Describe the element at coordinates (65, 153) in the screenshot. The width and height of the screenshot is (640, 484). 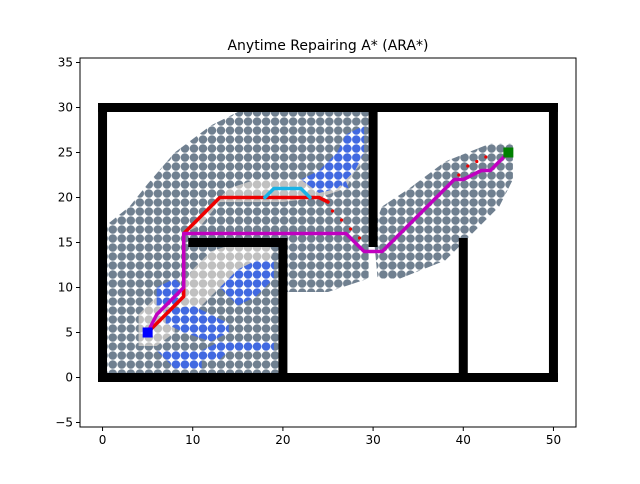
I see `y-tick-label: 25` at that location.